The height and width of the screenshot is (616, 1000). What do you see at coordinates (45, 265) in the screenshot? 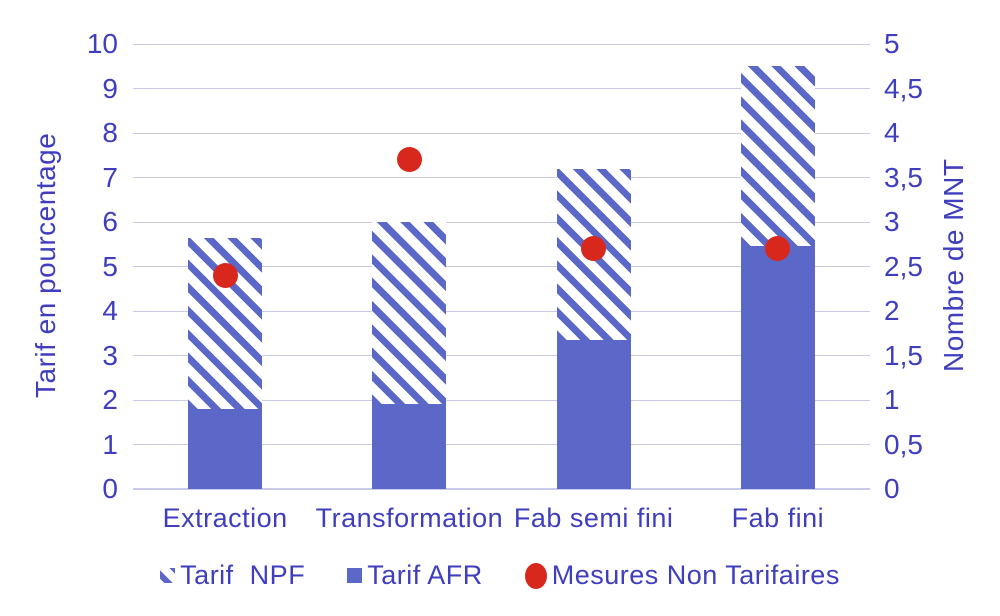
I see `left-axis-title: Tarif en pourcentage` at bounding box center [45, 265].